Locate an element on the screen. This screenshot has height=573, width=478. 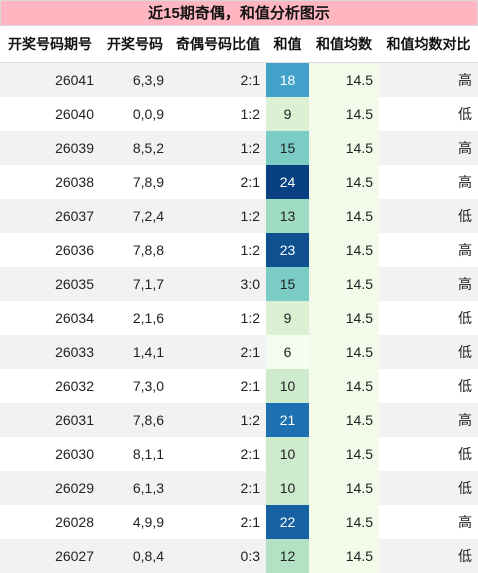
cell-period: 26037 is located at coordinates (50, 216).